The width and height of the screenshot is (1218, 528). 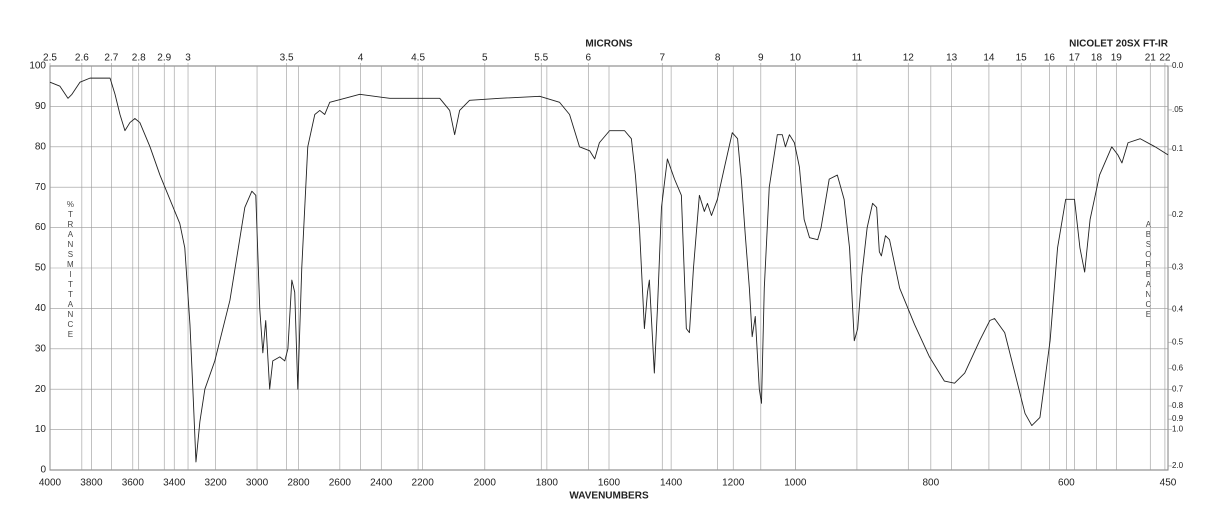 What do you see at coordinates (41, 429) in the screenshot?
I see `y-tick-label: 10` at bounding box center [41, 429].